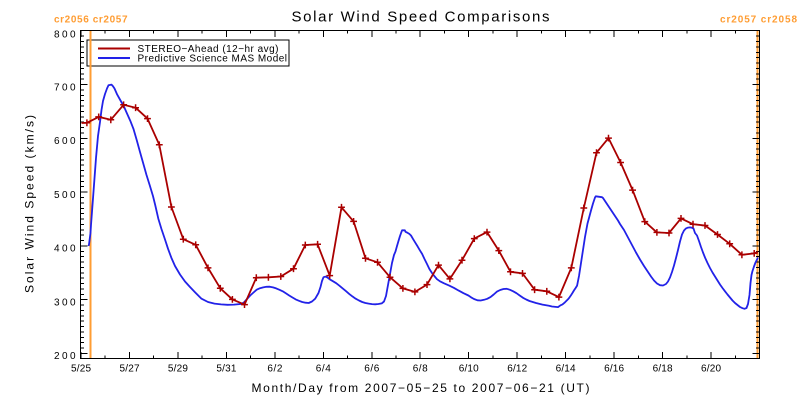 The width and height of the screenshot is (800, 400). What do you see at coordinates (213, 58) in the screenshot?
I see `svg-text: Predictive Science MAS Model` at bounding box center [213, 58].